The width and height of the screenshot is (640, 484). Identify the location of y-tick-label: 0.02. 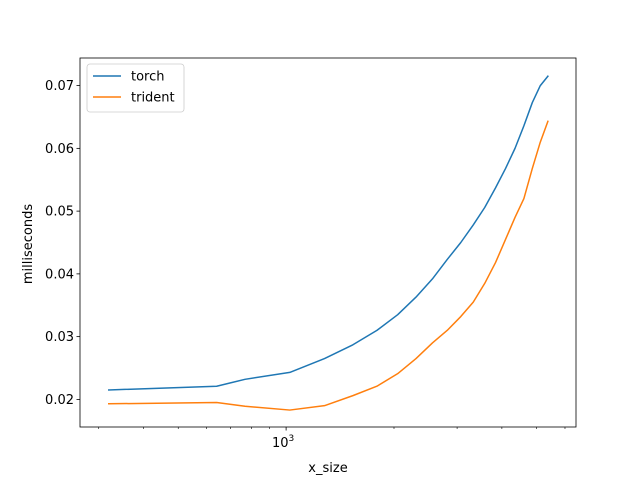
(59, 400).